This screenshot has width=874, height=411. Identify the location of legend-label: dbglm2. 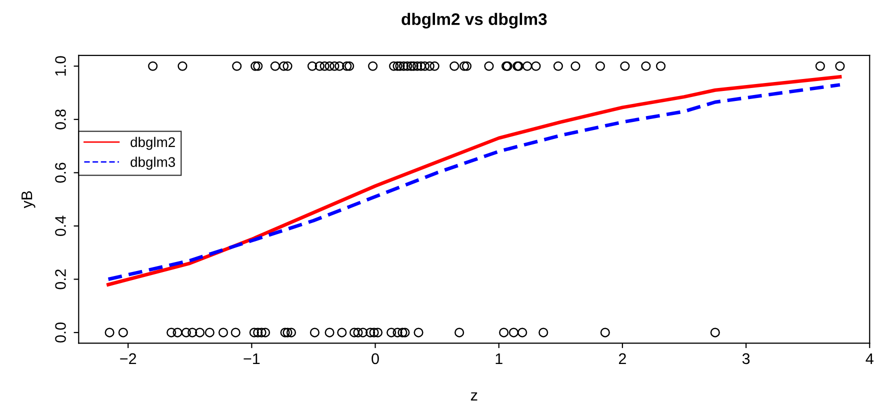
(152, 143).